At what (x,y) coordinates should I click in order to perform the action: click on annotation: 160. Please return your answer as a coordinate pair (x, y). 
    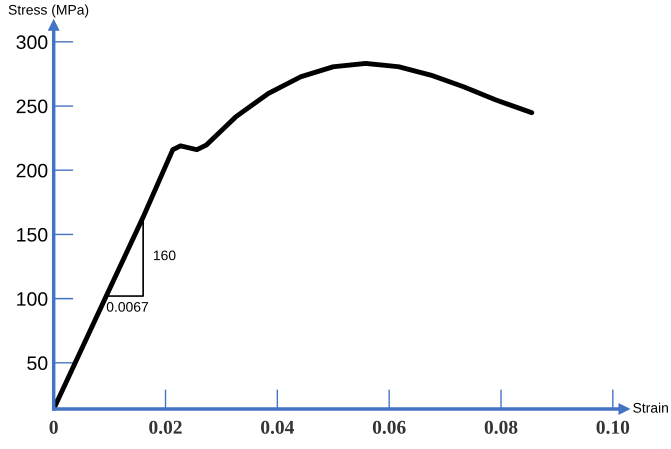
    Looking at the image, I should click on (165, 255).